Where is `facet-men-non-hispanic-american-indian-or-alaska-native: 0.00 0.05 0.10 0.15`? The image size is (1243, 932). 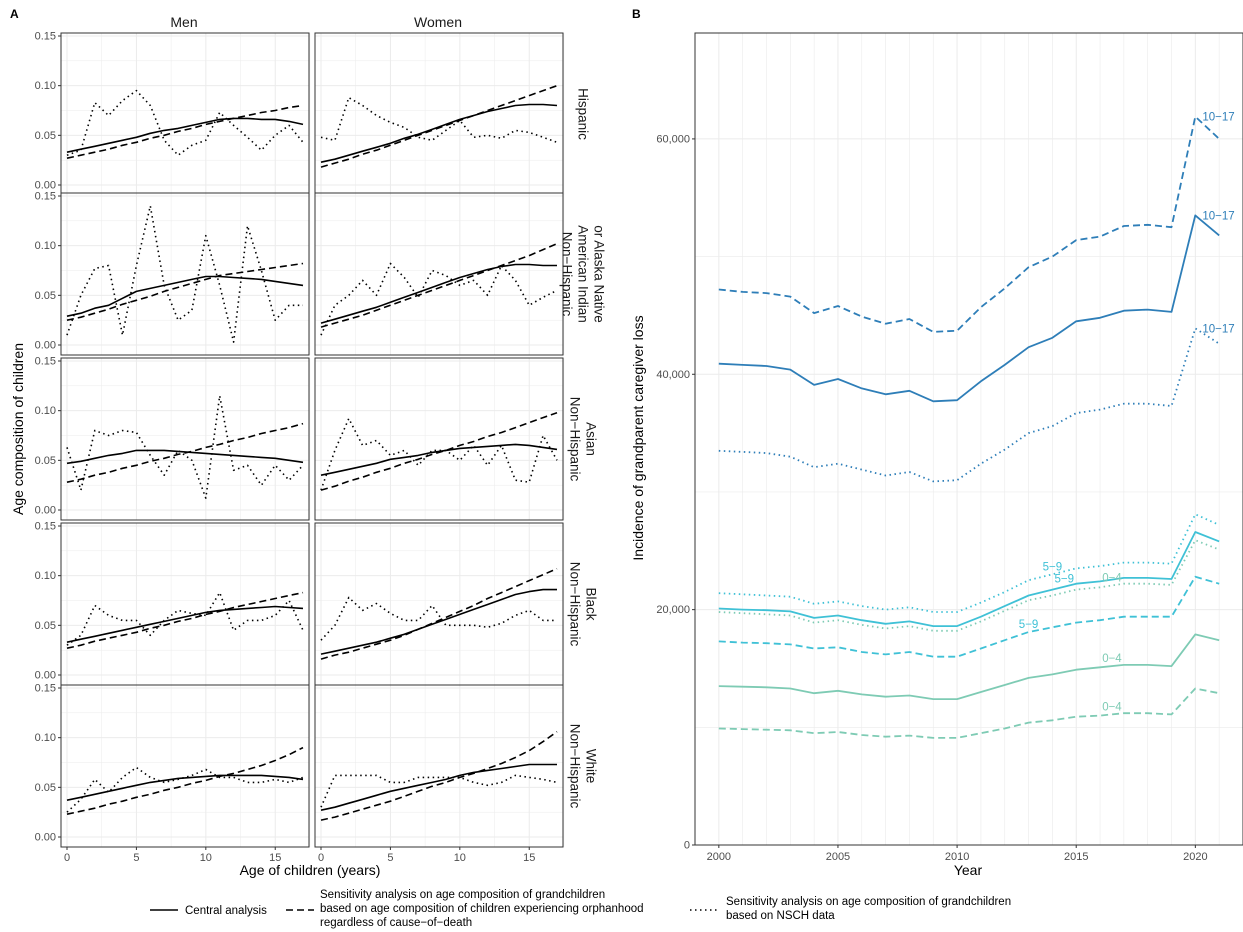
facet-men-non-hispanic-american-indian-or-alaska-native: 0.00 0.05 0.10 0.15 is located at coordinates (173, 273).